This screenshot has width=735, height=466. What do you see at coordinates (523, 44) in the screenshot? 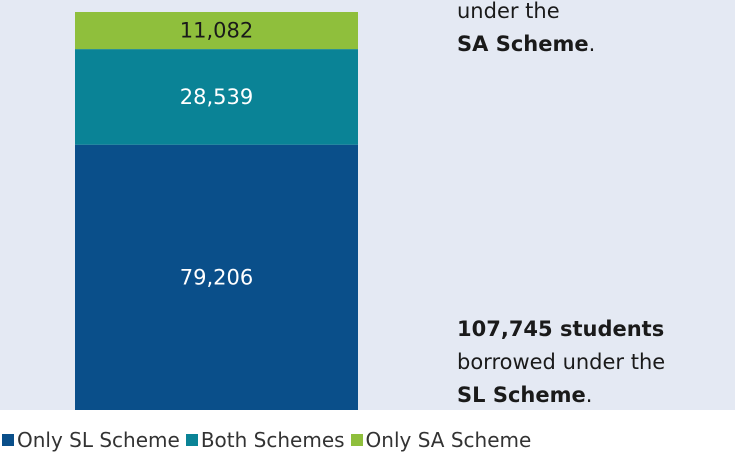
I see `annotation-text: SA Scheme` at bounding box center [523, 44].